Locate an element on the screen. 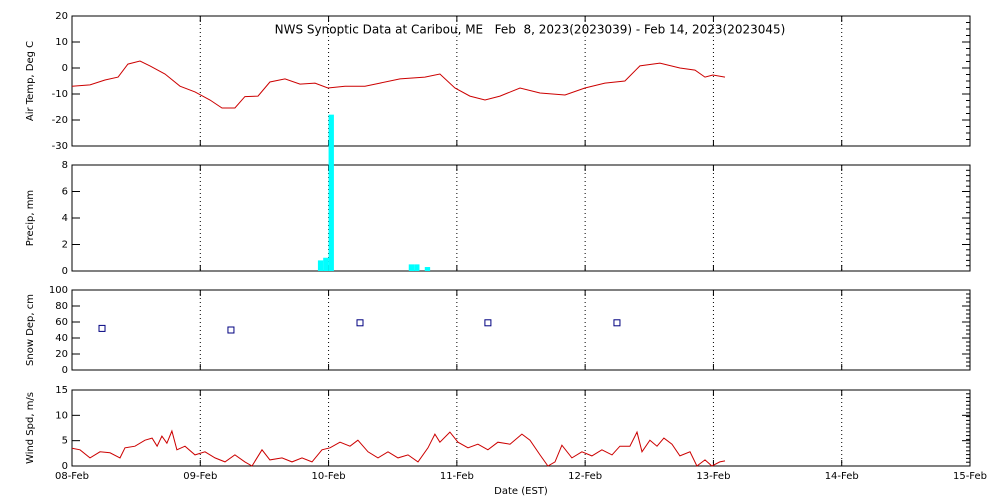  x-tick-label: 13-Feb is located at coordinates (713, 476).